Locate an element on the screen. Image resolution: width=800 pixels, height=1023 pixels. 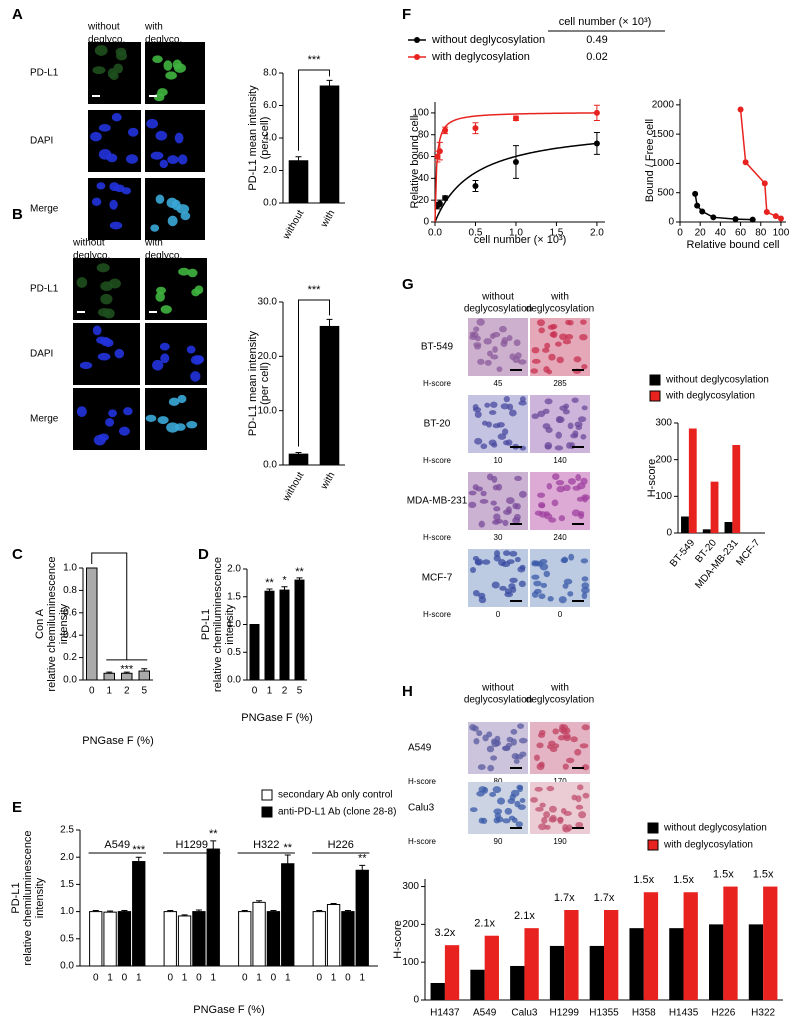
y-tick-label: 2.0 is located at coordinates (234, 569).